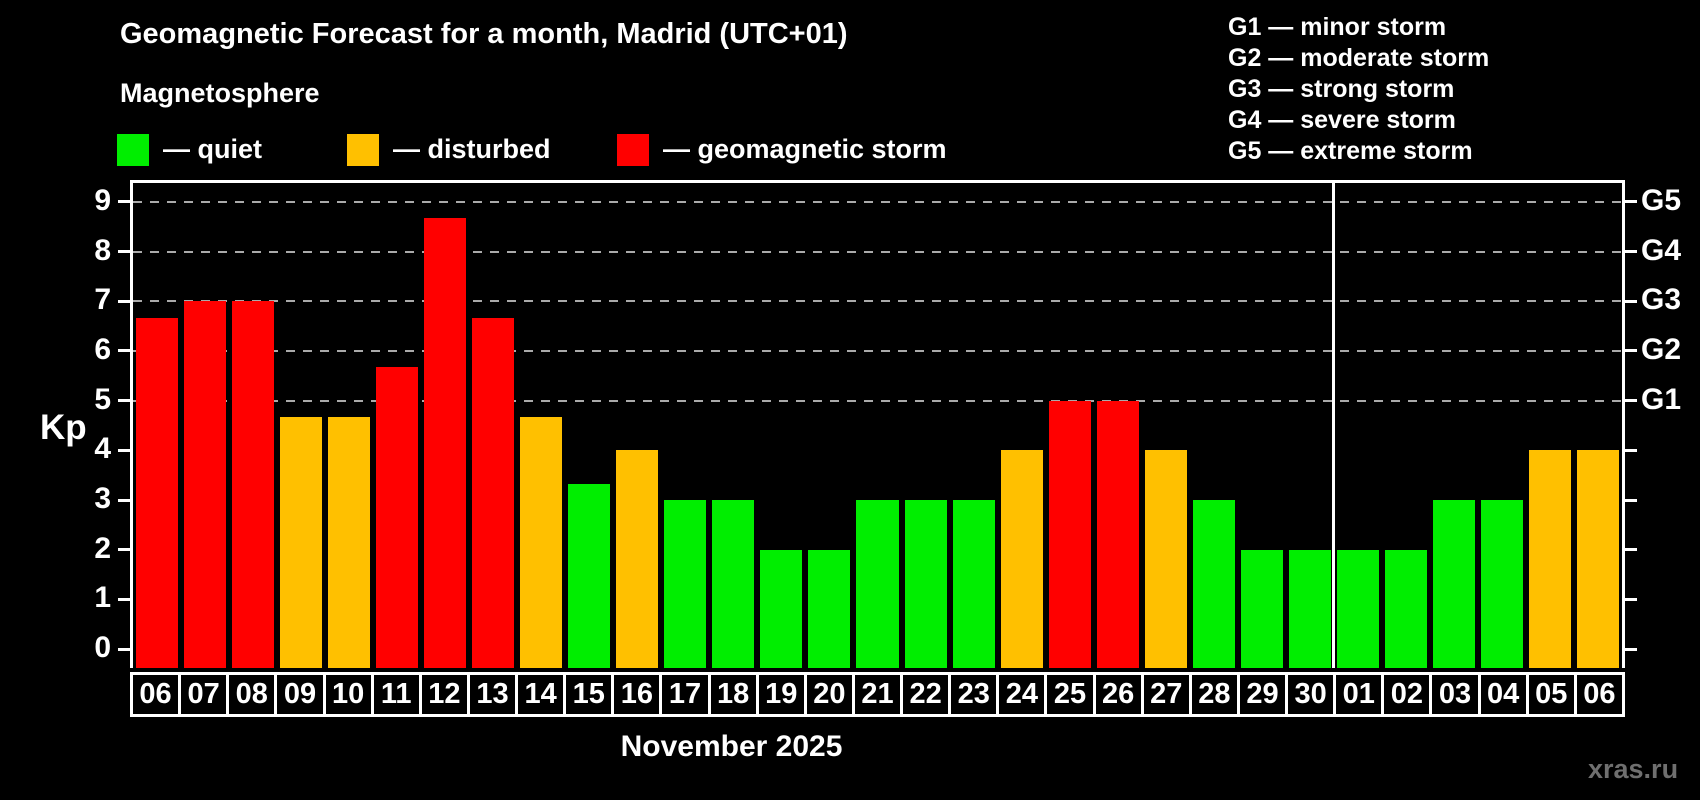 The height and width of the screenshot is (800, 1700). What do you see at coordinates (805, 149) in the screenshot?
I see `legend-label-storm: — geomagnetic storm` at bounding box center [805, 149].